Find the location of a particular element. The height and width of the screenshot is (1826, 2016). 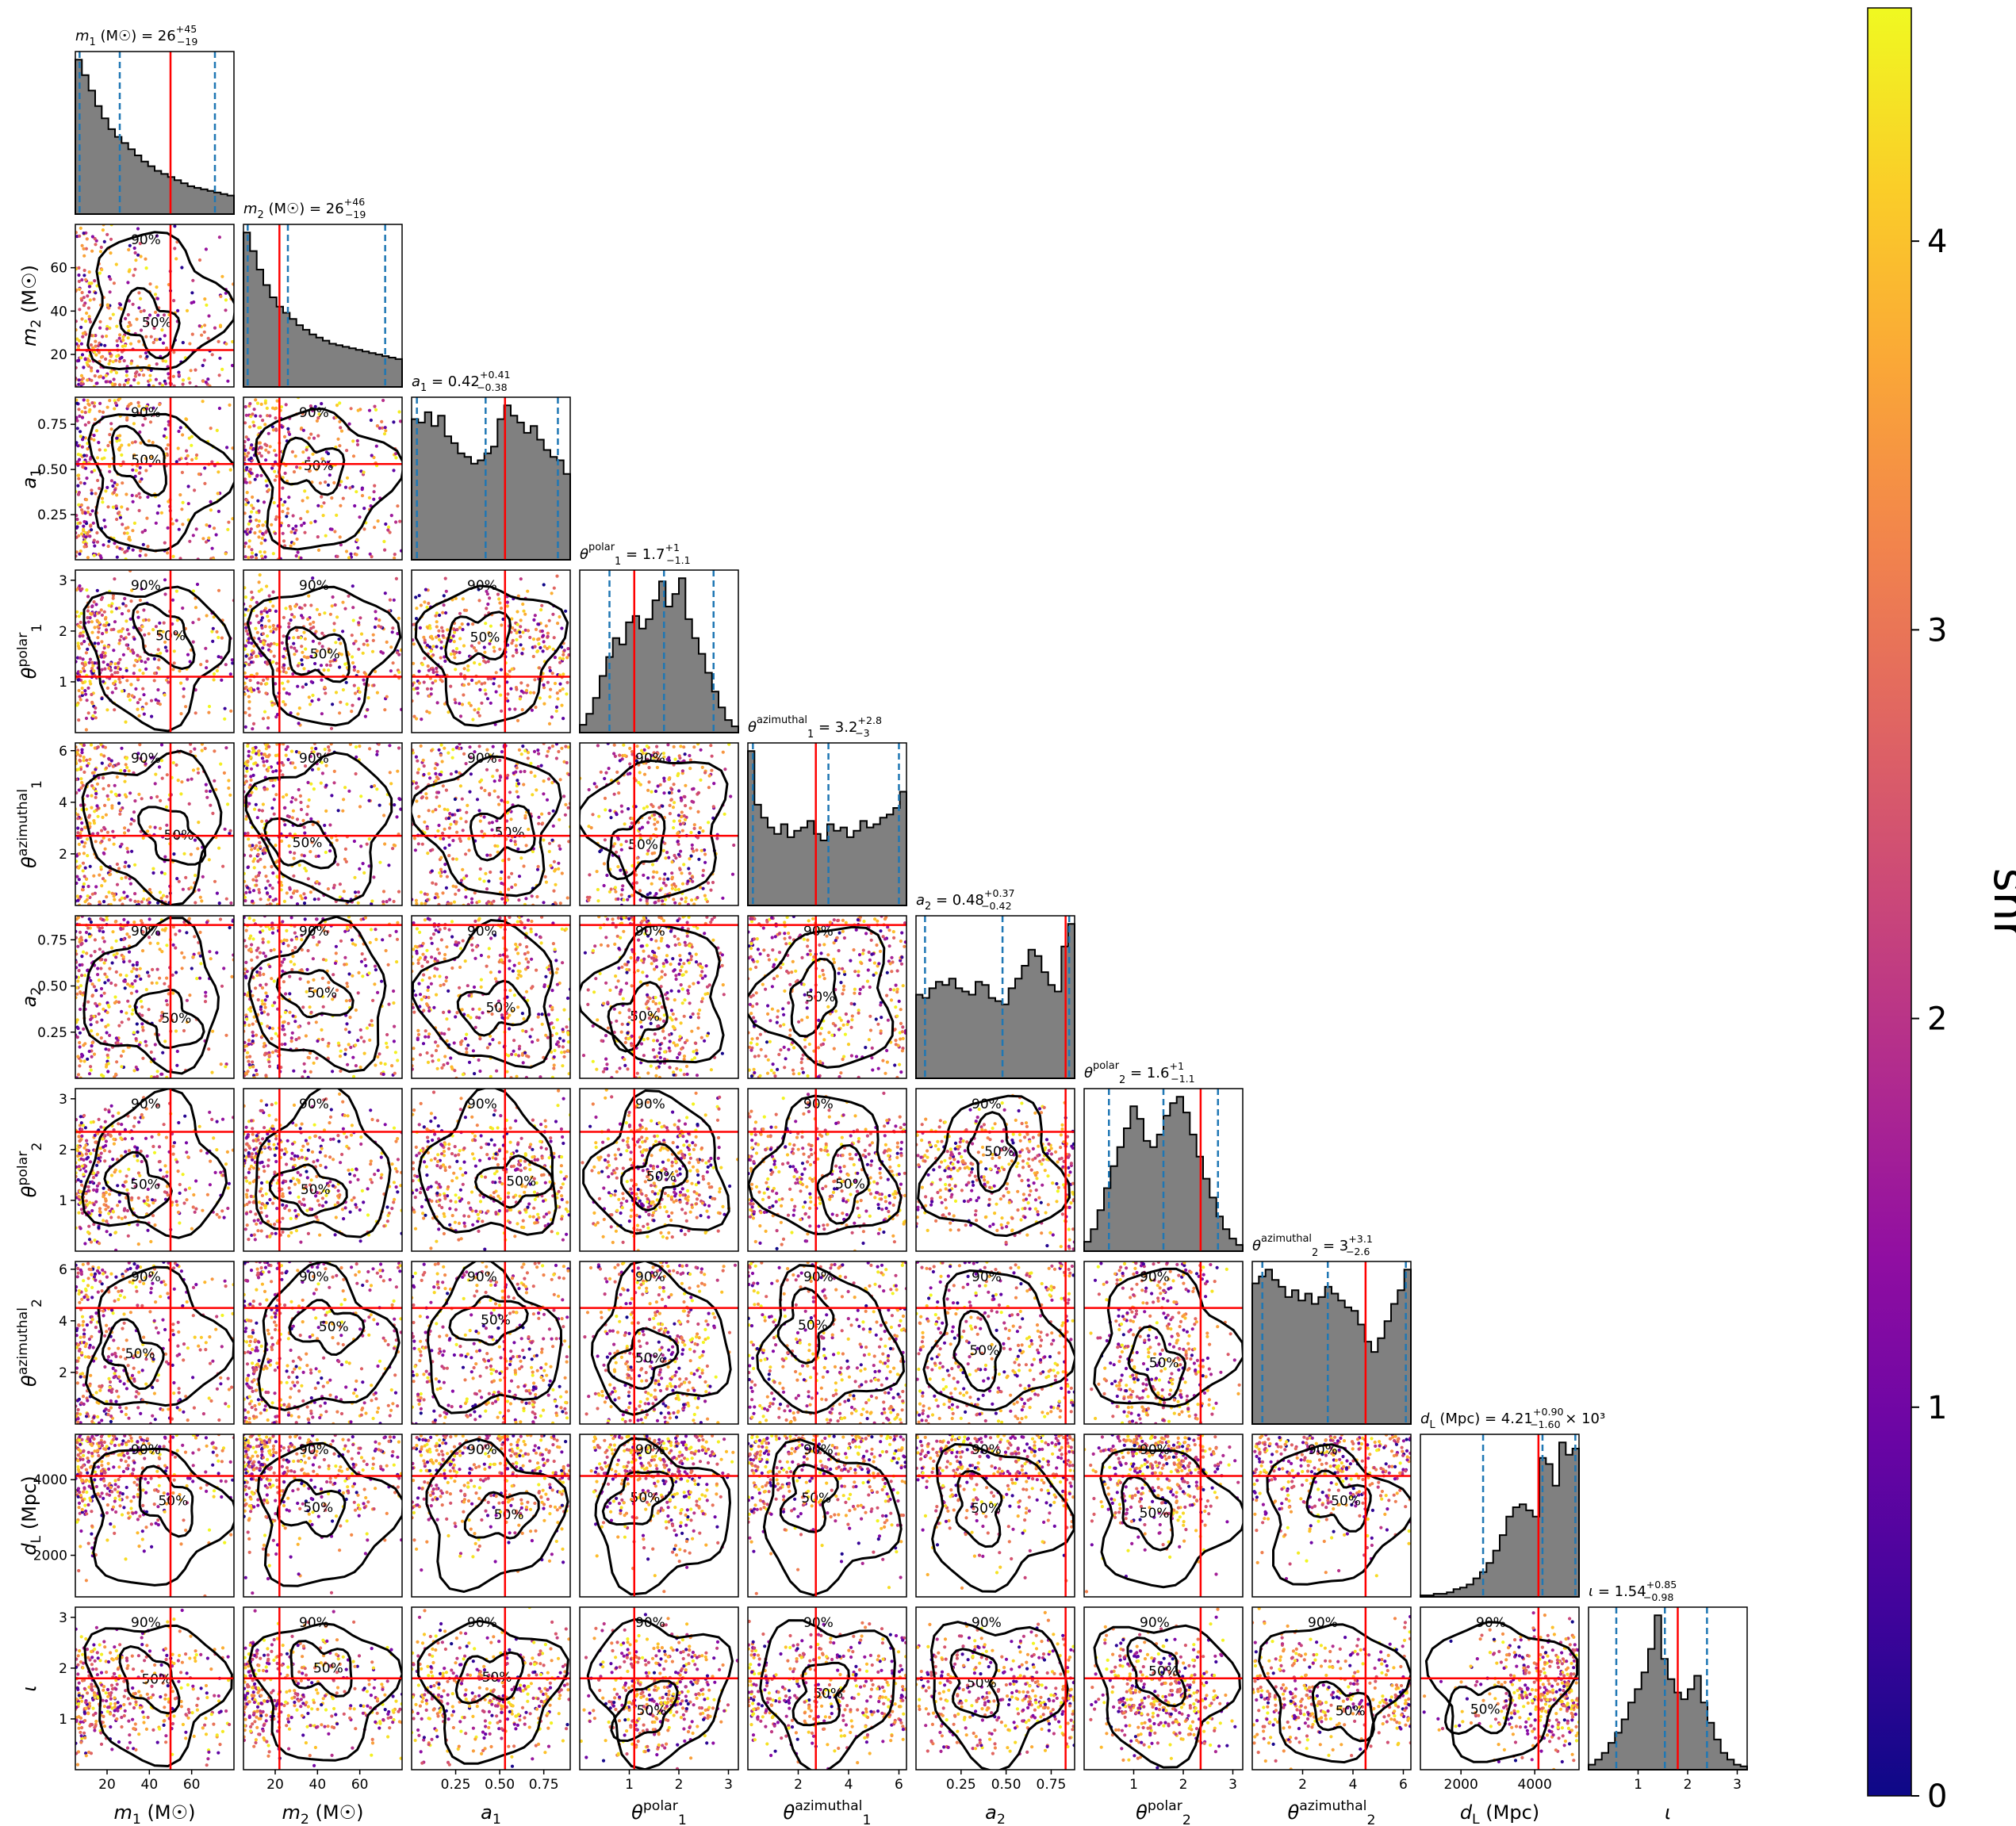

y-tick-label: 20 is located at coordinates (59, 355).